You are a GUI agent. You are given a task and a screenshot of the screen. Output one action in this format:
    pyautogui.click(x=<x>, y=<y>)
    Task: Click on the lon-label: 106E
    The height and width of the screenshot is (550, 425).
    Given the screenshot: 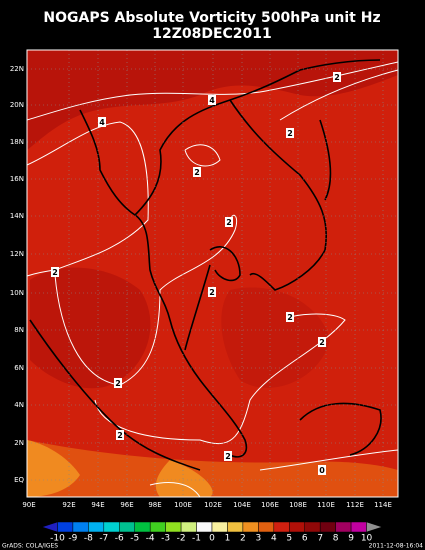 What is the action you would take?
    pyautogui.click(x=270, y=505)
    